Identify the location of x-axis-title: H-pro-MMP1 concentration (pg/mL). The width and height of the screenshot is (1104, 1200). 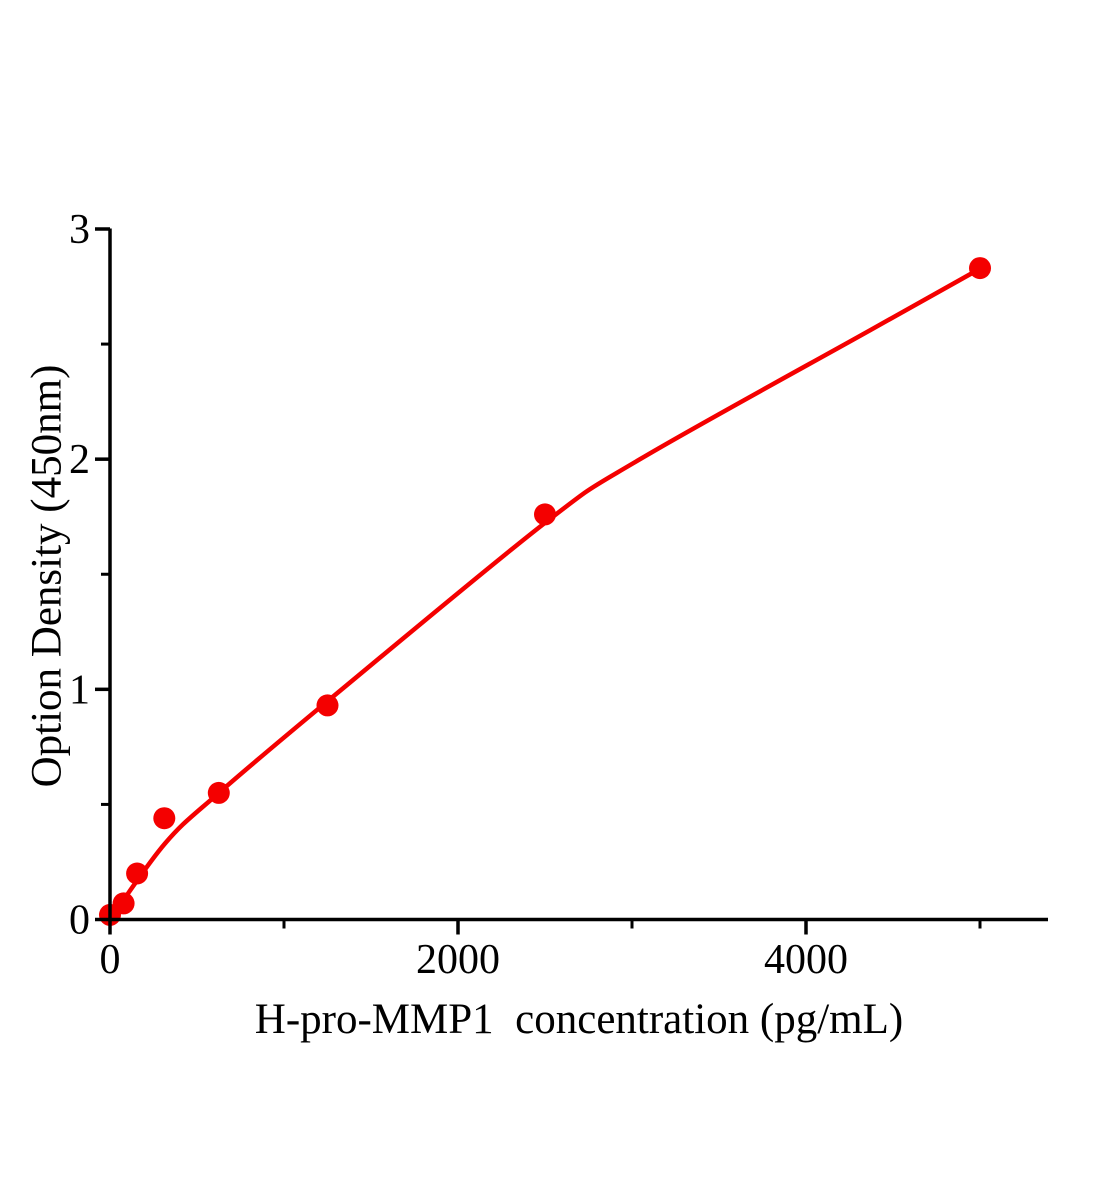
(579, 1019).